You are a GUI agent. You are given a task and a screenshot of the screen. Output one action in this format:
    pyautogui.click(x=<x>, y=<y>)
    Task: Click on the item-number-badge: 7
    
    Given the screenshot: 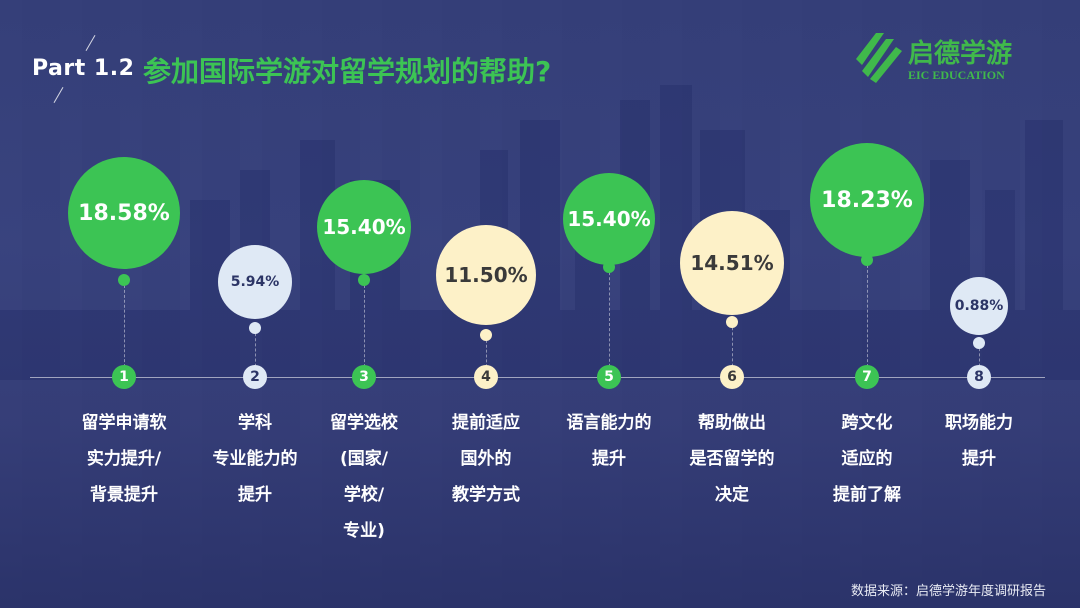 What is the action you would take?
    pyautogui.click(x=867, y=377)
    